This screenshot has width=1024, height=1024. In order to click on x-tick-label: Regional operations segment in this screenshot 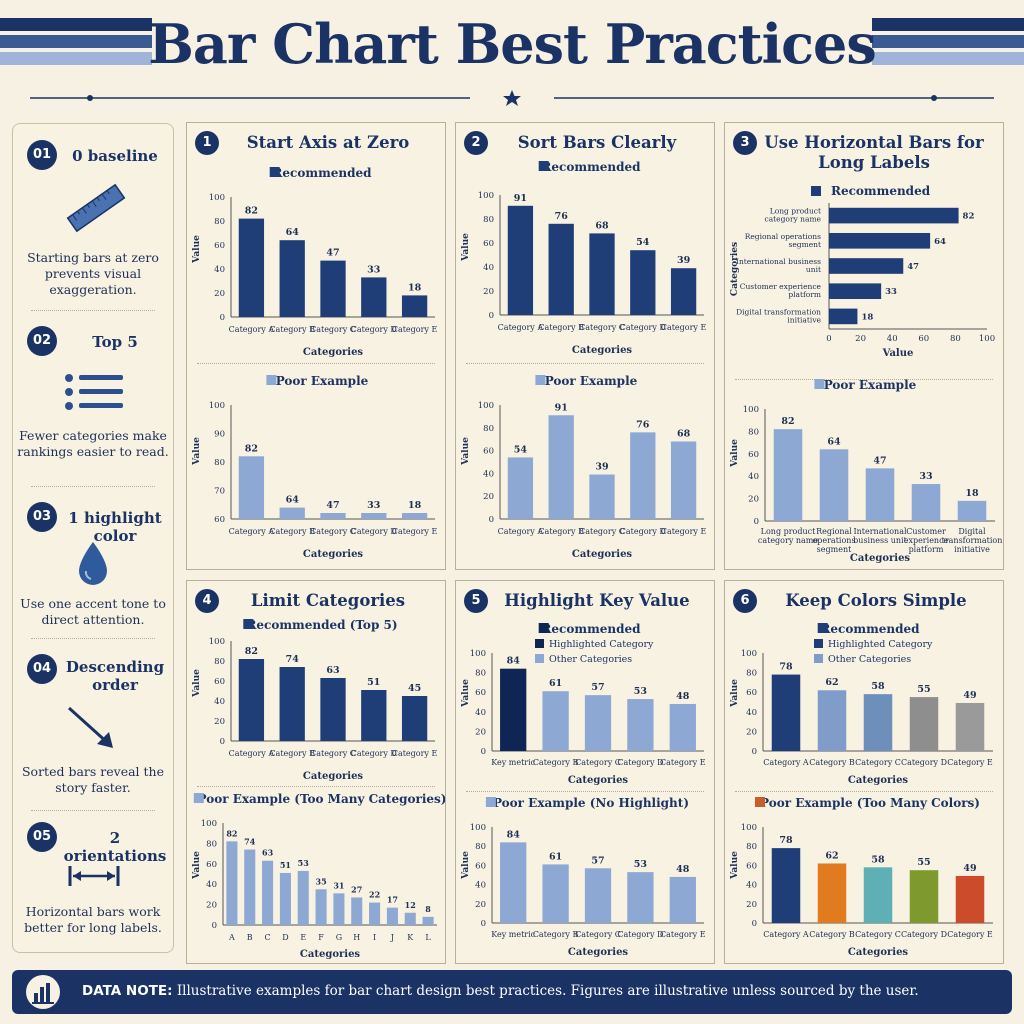, I will do `click(833, 540)`.